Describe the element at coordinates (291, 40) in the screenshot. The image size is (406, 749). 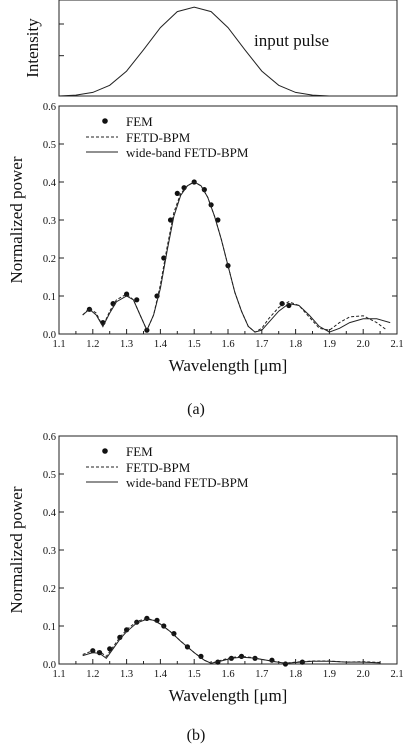
I see `pulse-annotation: input pulse` at that location.